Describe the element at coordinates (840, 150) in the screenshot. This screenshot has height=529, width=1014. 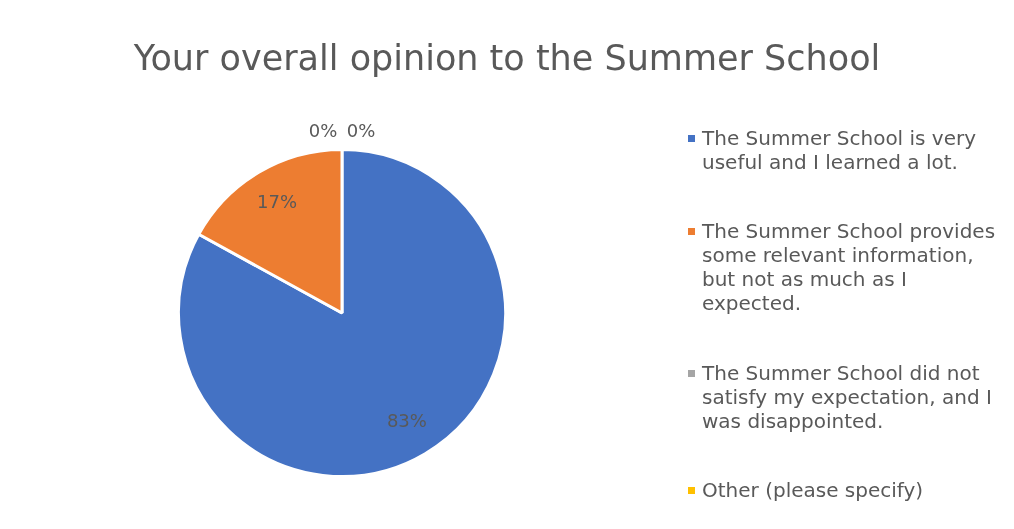
I see `legend-label: The Summer School is very useful and I learned a lot.` at that location.